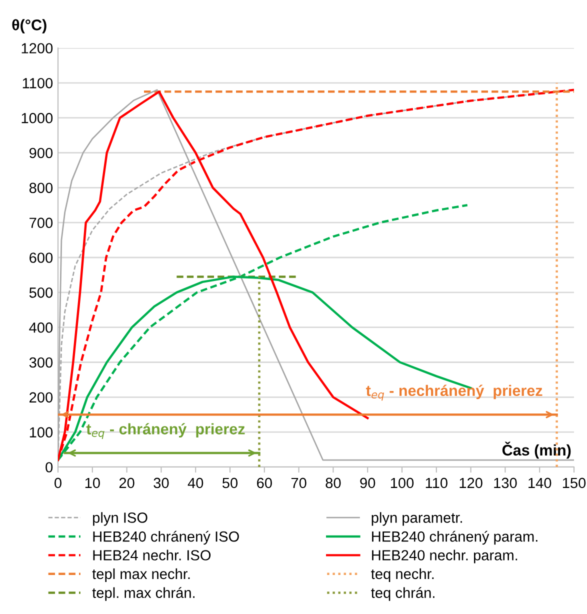 This screenshot has width=587, height=614. Describe the element at coordinates (455, 537) in the screenshot. I see `legend-label: HEB240 chránený param.` at that location.